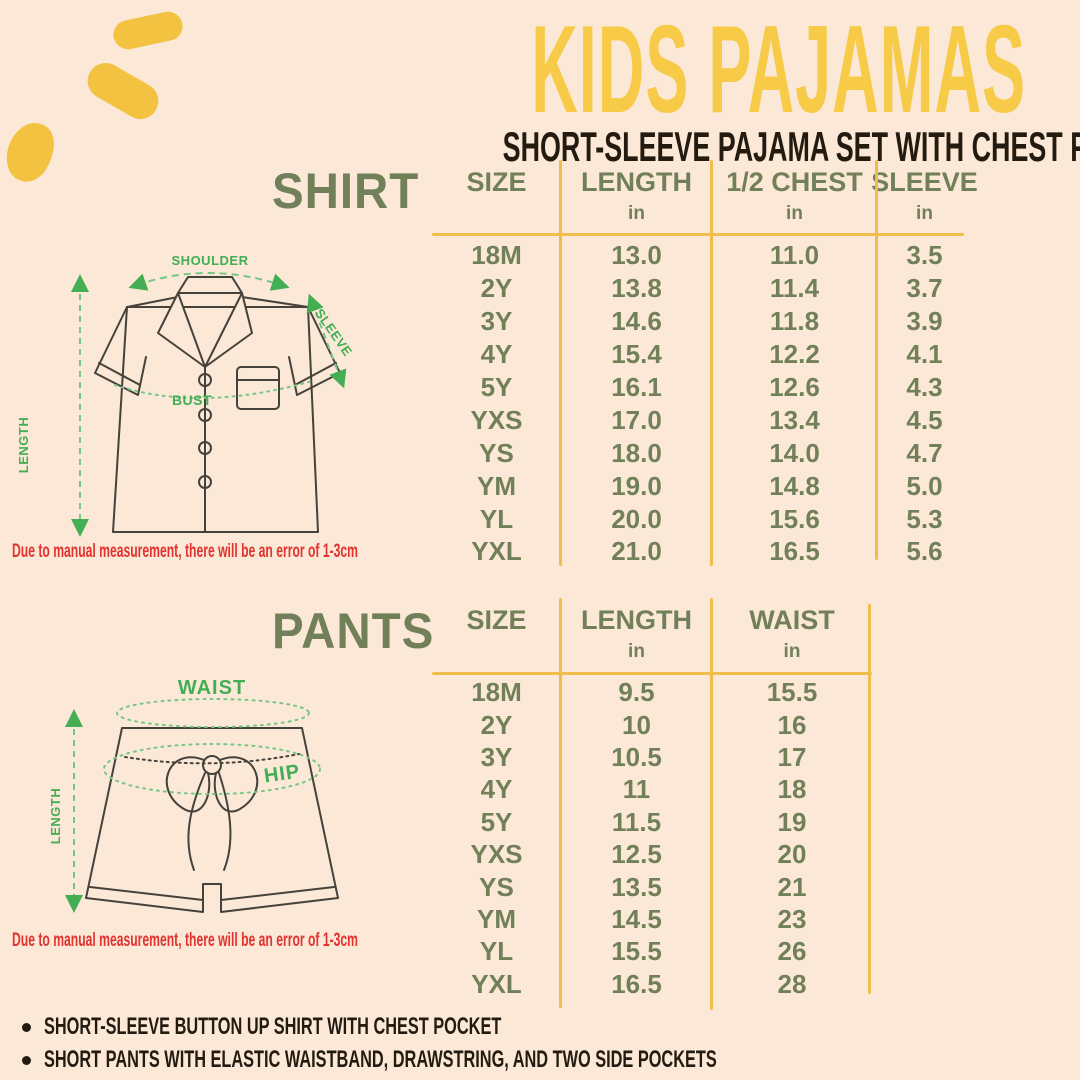 Image resolution: width=1080 pixels, height=1080 pixels. I want to click on waist-label: WAIST, so click(212, 688).